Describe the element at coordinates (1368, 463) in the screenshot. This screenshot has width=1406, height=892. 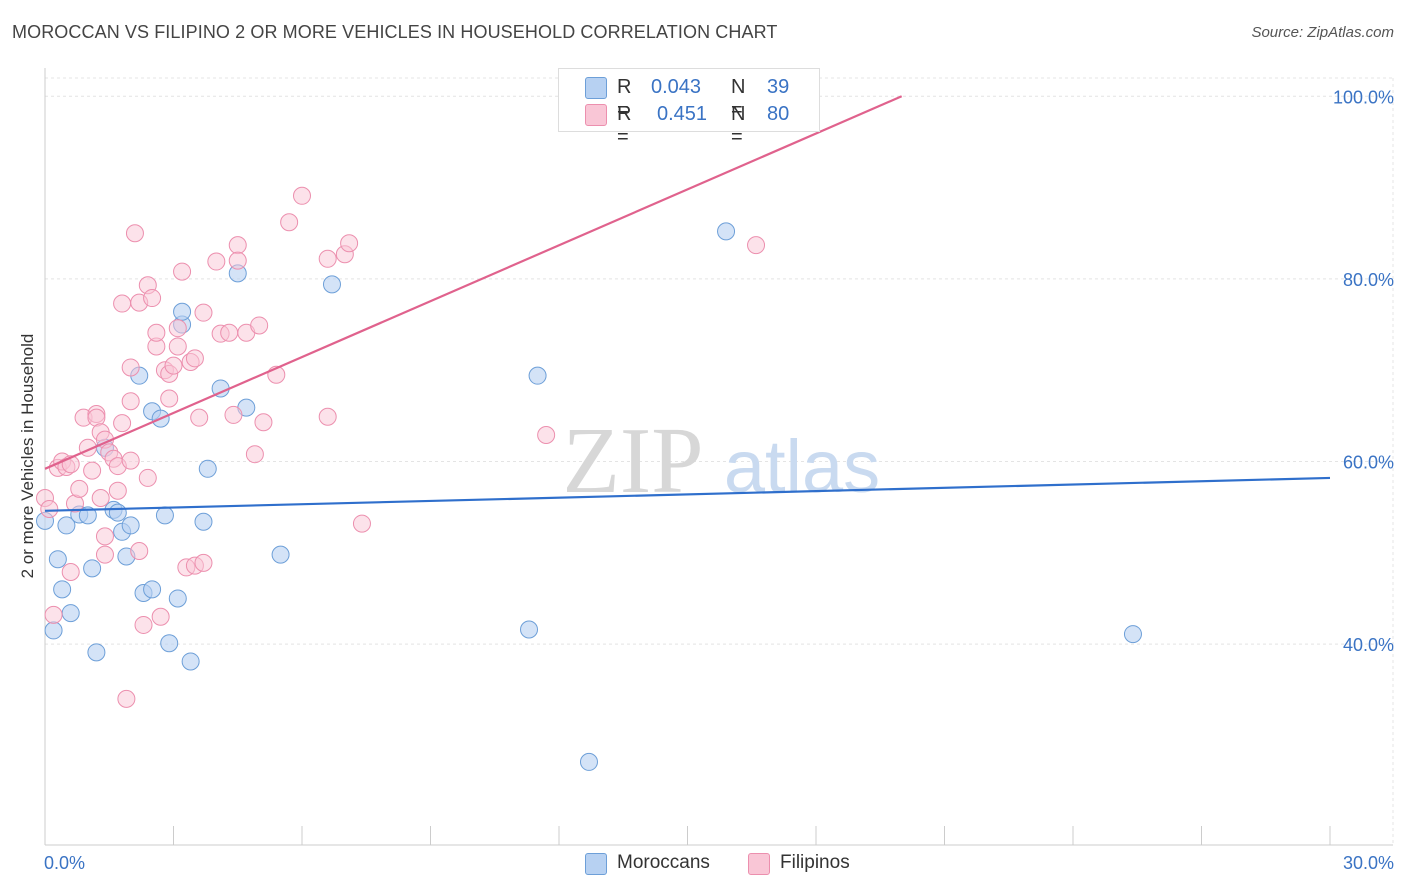
I see `y-tick-label: 60.0%` at that location.